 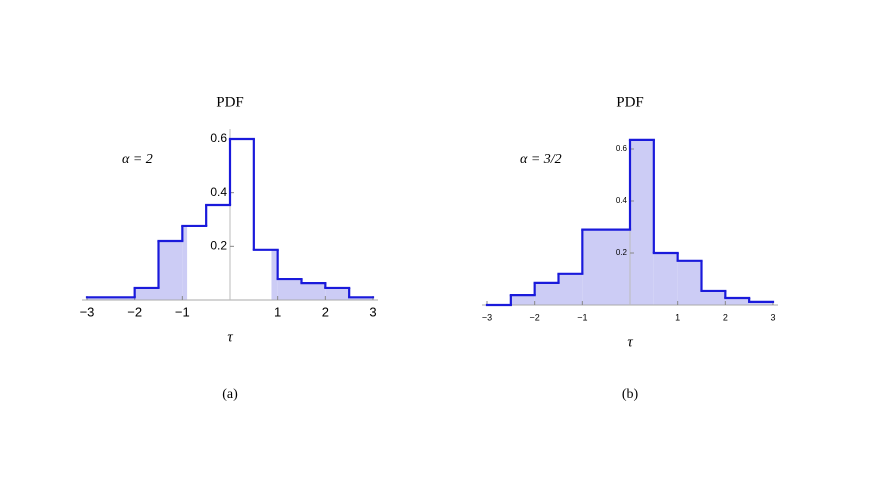 I want to click on caption: (a), so click(x=230, y=394).